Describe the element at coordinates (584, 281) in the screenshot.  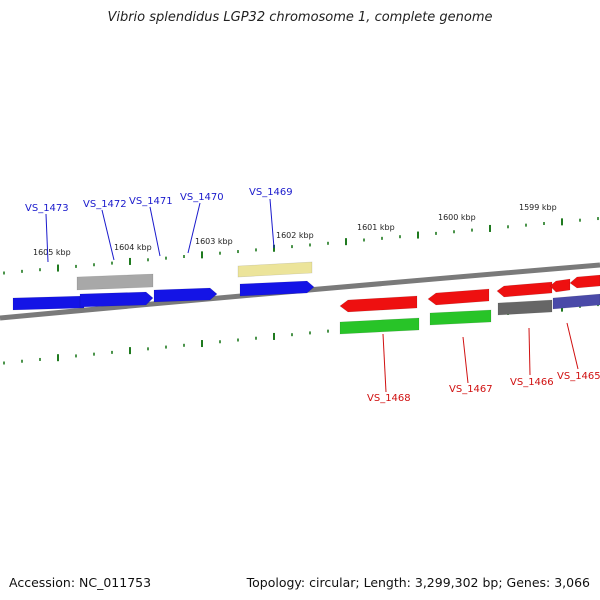
I see `gene-arrow-vs-1465-b` at that location.